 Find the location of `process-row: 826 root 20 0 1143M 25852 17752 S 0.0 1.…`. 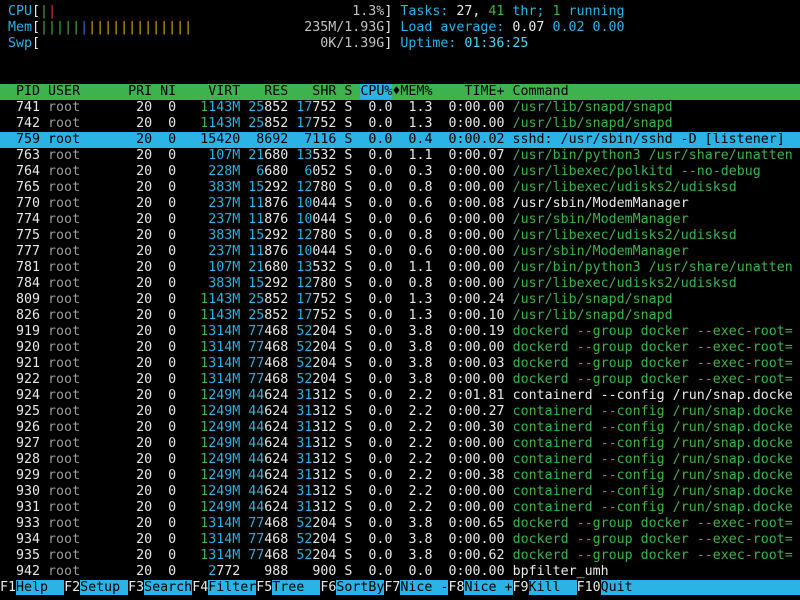

process-row: 826 root 20 0 1143M 25852 17752 S 0.0 1.… is located at coordinates (400, 316).